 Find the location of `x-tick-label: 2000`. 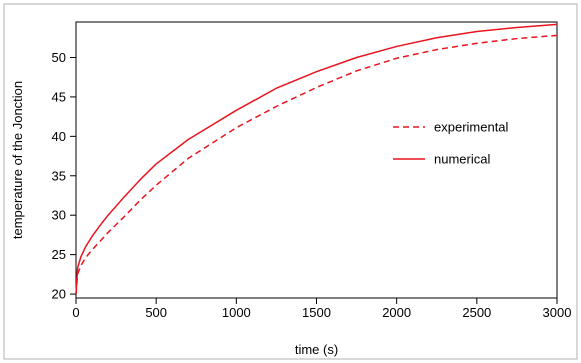

x-tick-label: 2000 is located at coordinates (396, 312).